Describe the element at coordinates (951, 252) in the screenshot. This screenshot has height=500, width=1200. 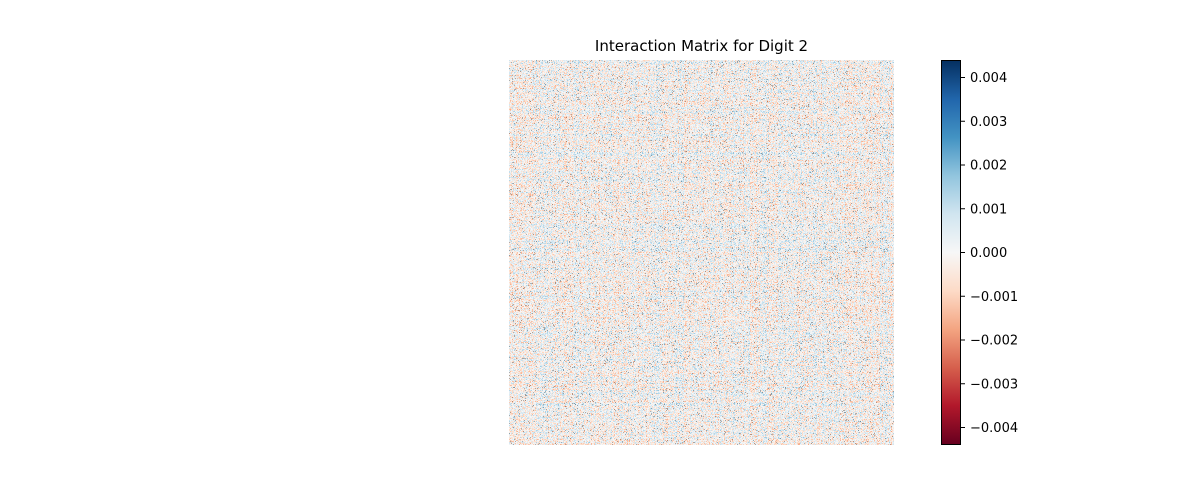
I see `colorbar` at that location.